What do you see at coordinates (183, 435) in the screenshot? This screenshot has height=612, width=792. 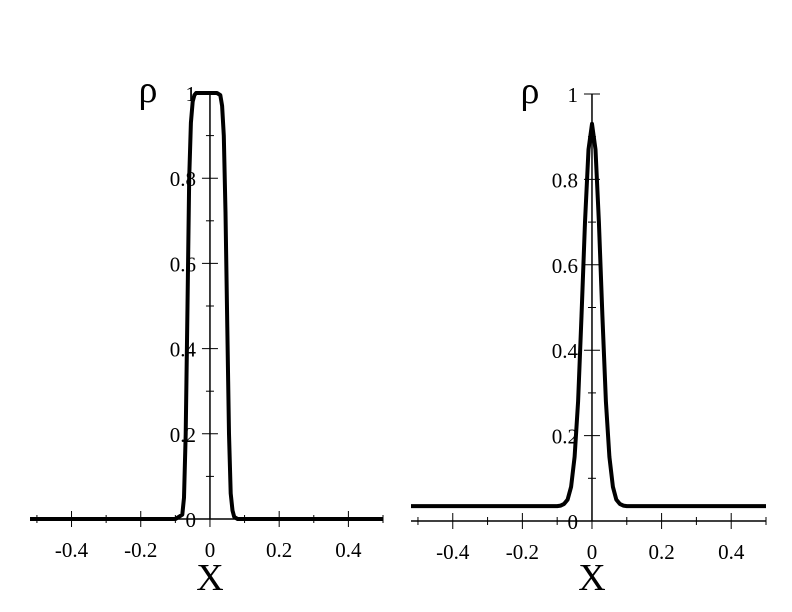 I see `y-tick-label: 0.2` at bounding box center [183, 435].